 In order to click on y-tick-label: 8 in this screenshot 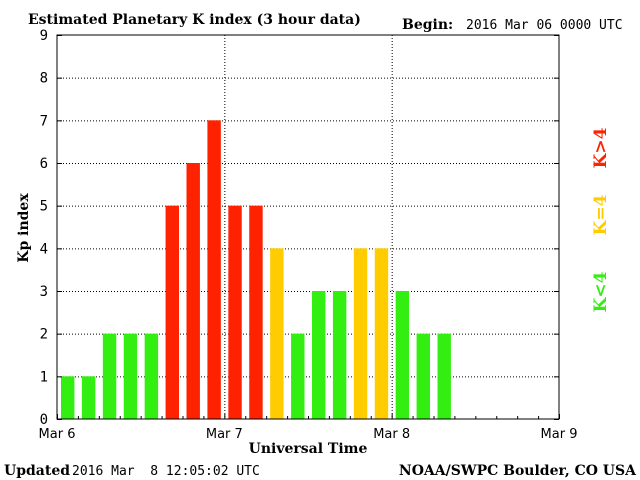, I will do `click(44, 79)`.